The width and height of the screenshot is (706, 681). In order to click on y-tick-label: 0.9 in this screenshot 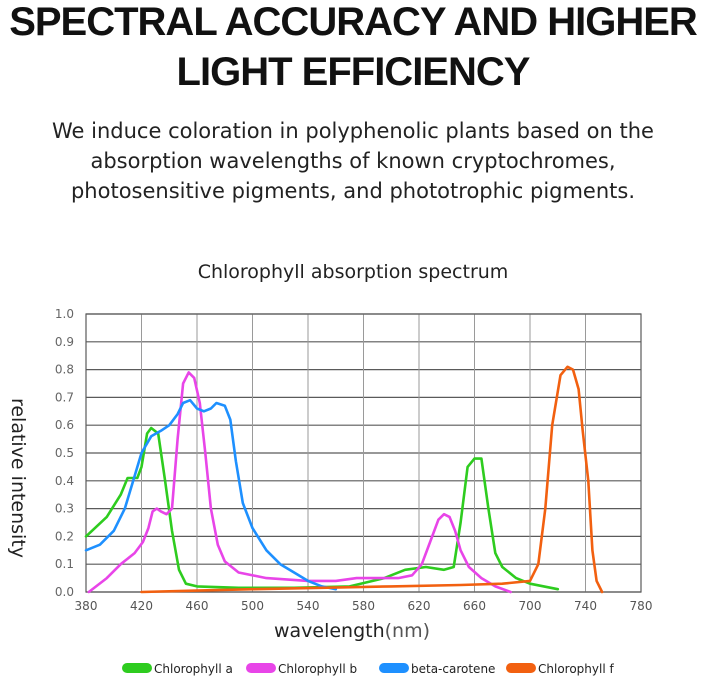, I will do `click(64, 342)`.